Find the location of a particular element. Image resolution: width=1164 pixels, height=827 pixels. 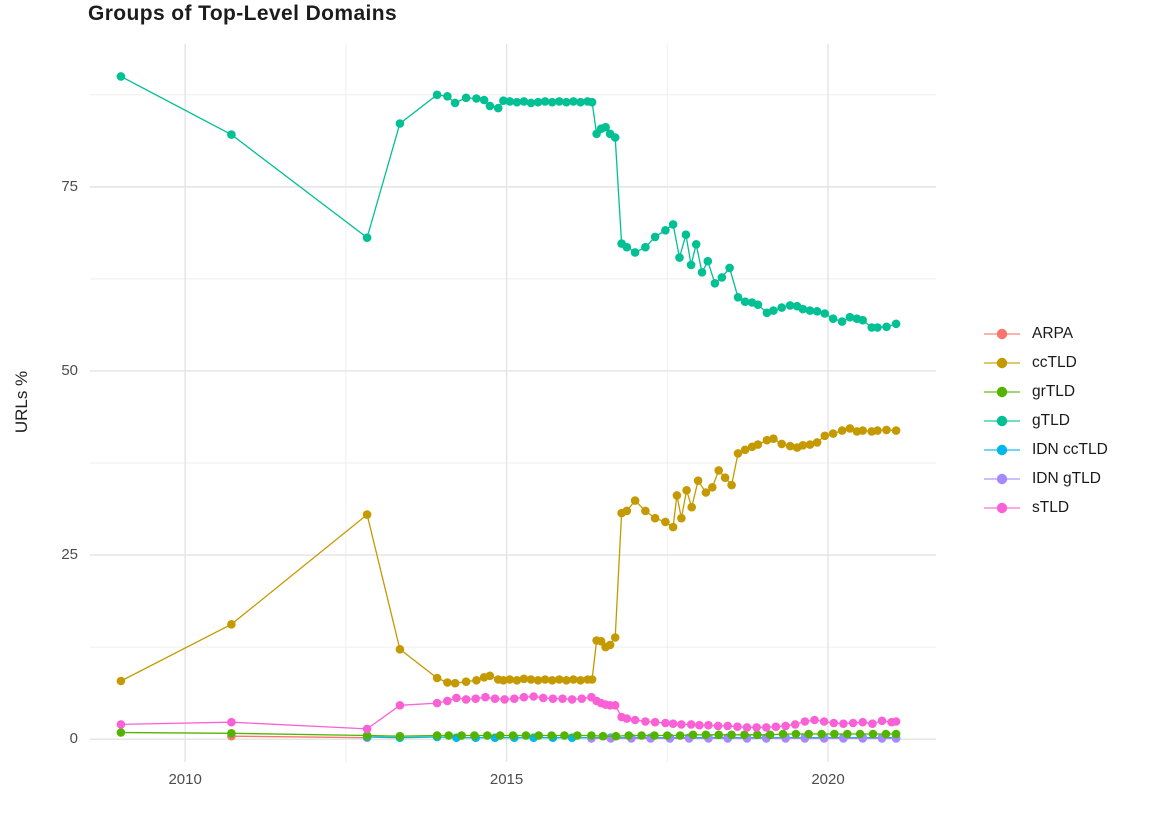

y-tick-label: 25 is located at coordinates (69, 555).